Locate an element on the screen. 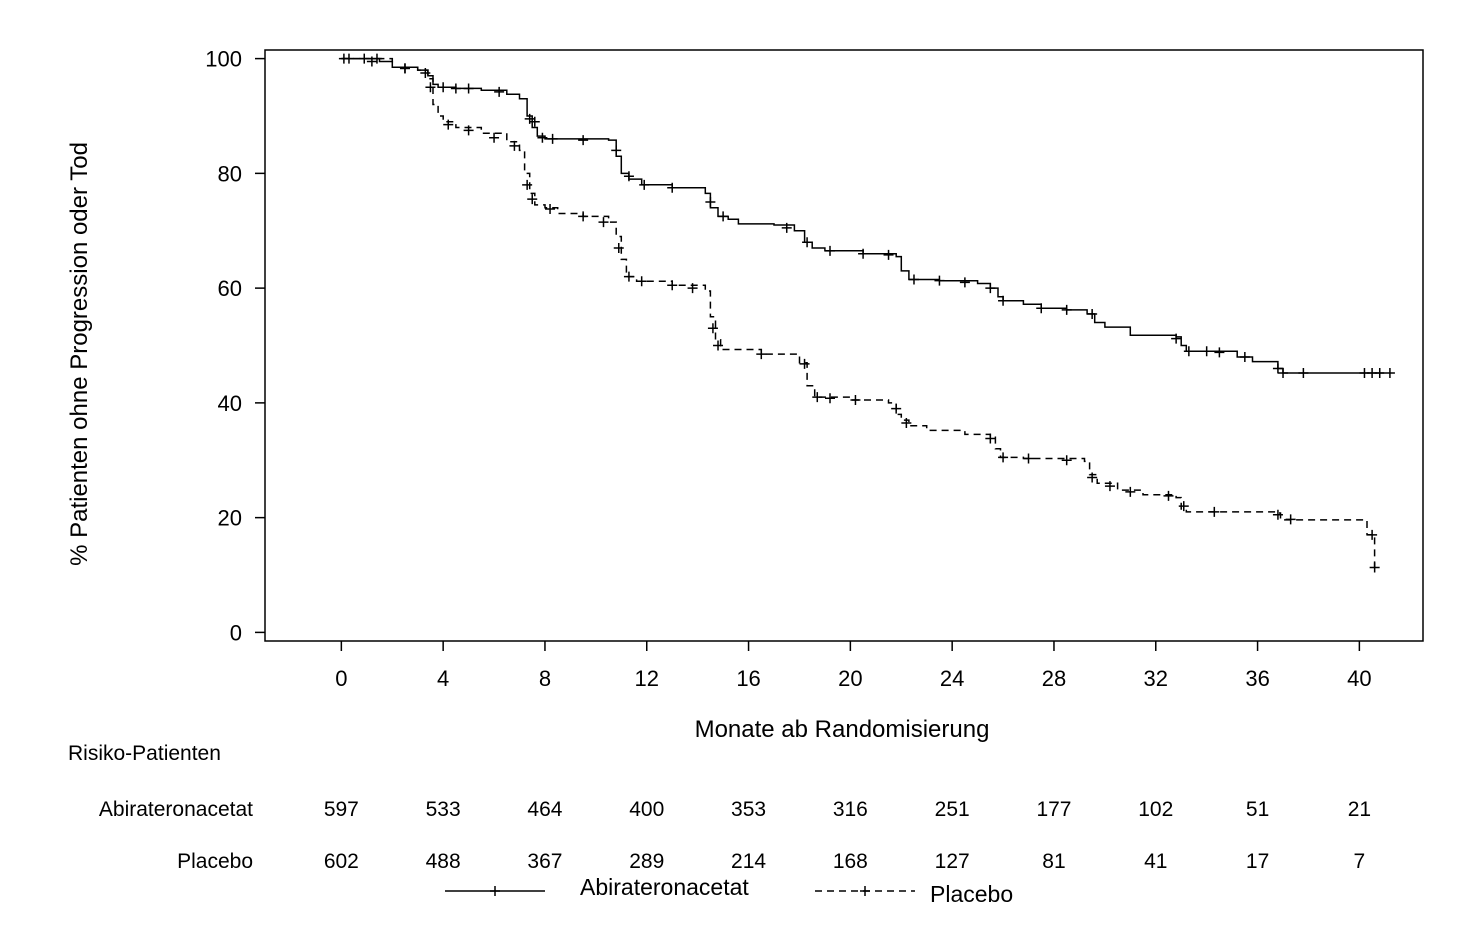 This screenshot has height=943, width=1475. risk-count: 597 is located at coordinates (341, 809).